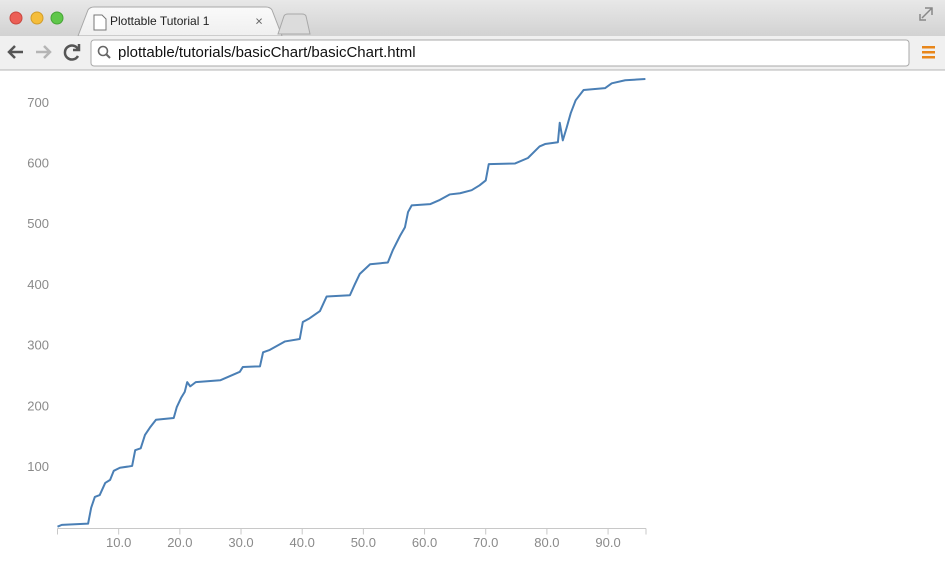 Image resolution: width=945 pixels, height=562 pixels. I want to click on zoom-button, so click(57, 18).